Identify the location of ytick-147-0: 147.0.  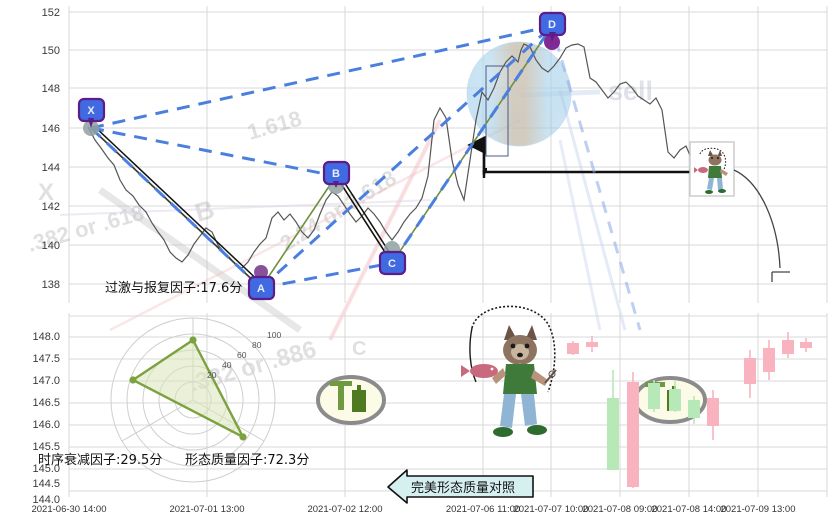
(46, 381).